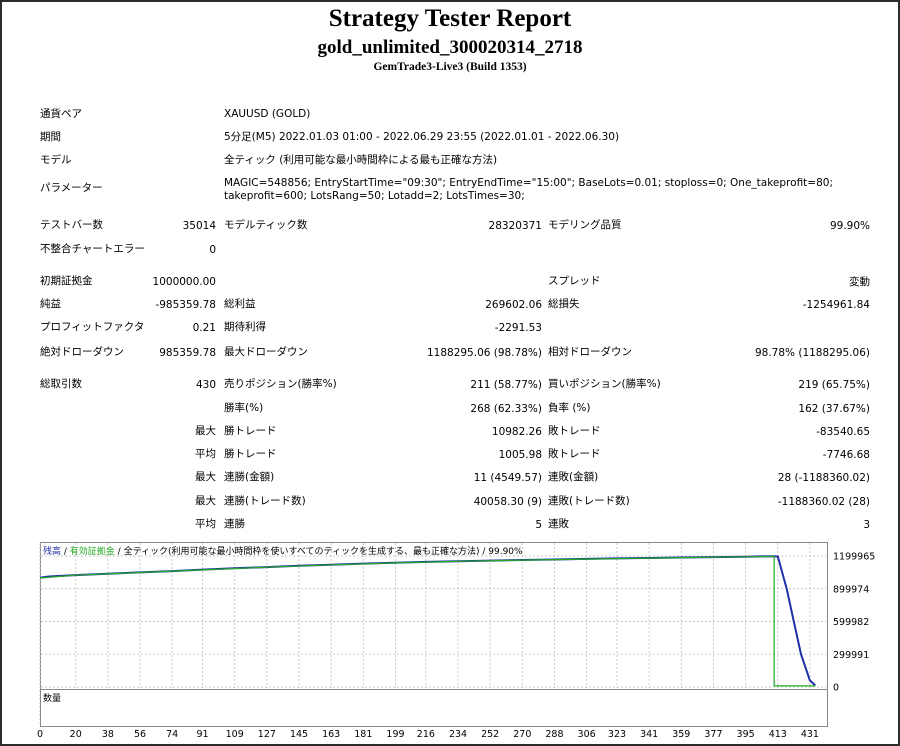 The height and width of the screenshot is (746, 900). What do you see at coordinates (92, 249) in the screenshot?
I see `errors-label: 不整合チャートエラー` at bounding box center [92, 249].